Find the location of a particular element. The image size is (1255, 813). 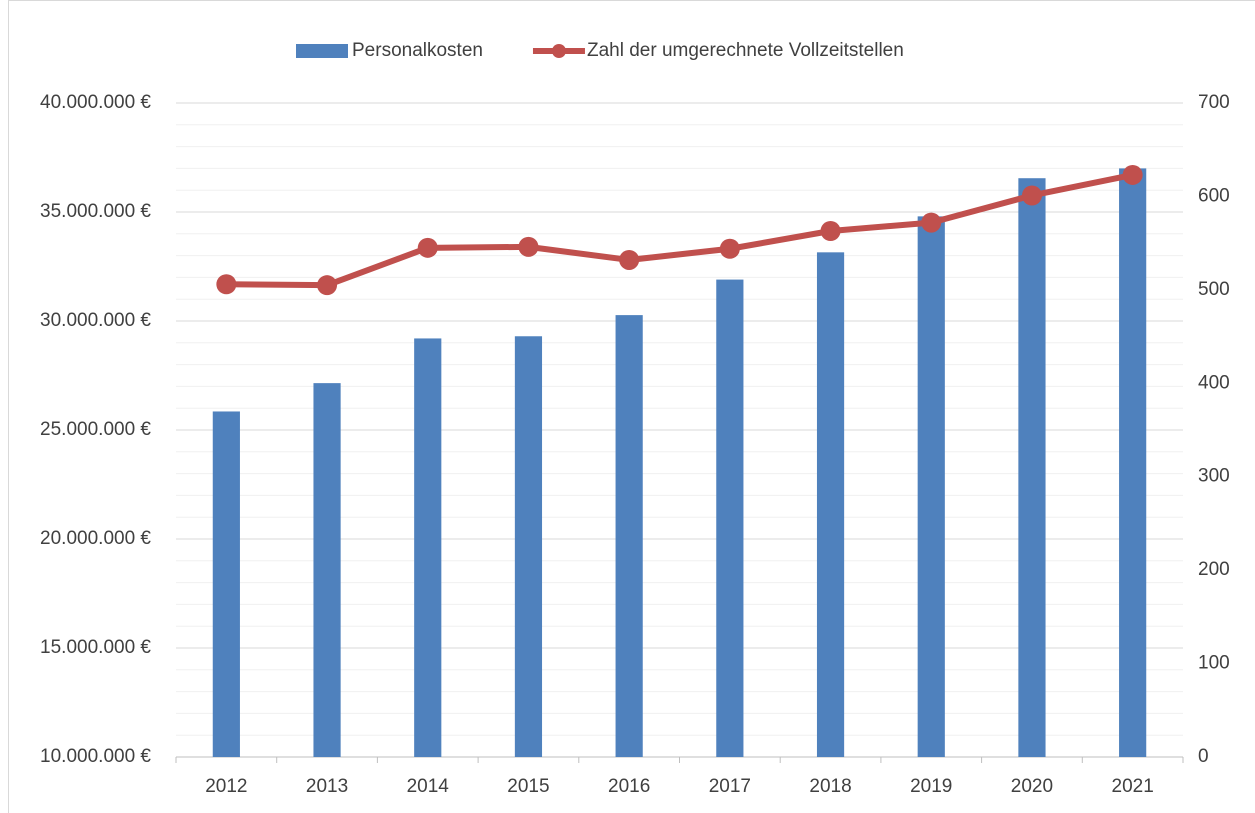

y2-tick-label: 400 is located at coordinates (1214, 382).